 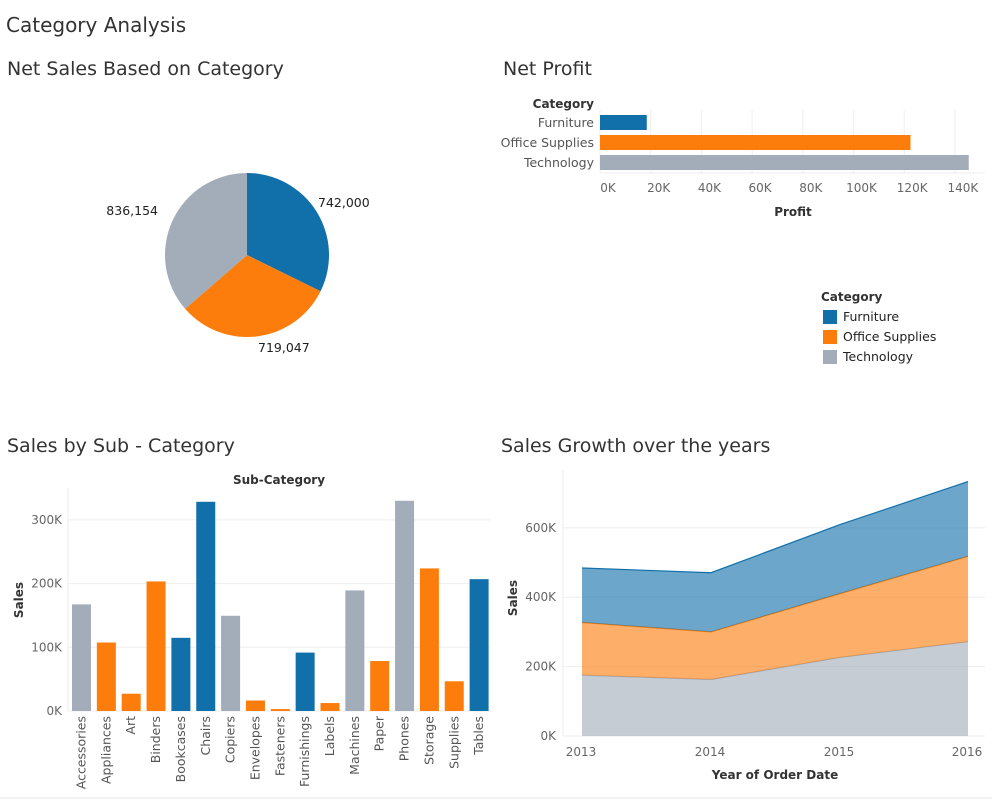 What do you see at coordinates (793, 212) in the screenshot?
I see `x-axis-title: Profit` at bounding box center [793, 212].